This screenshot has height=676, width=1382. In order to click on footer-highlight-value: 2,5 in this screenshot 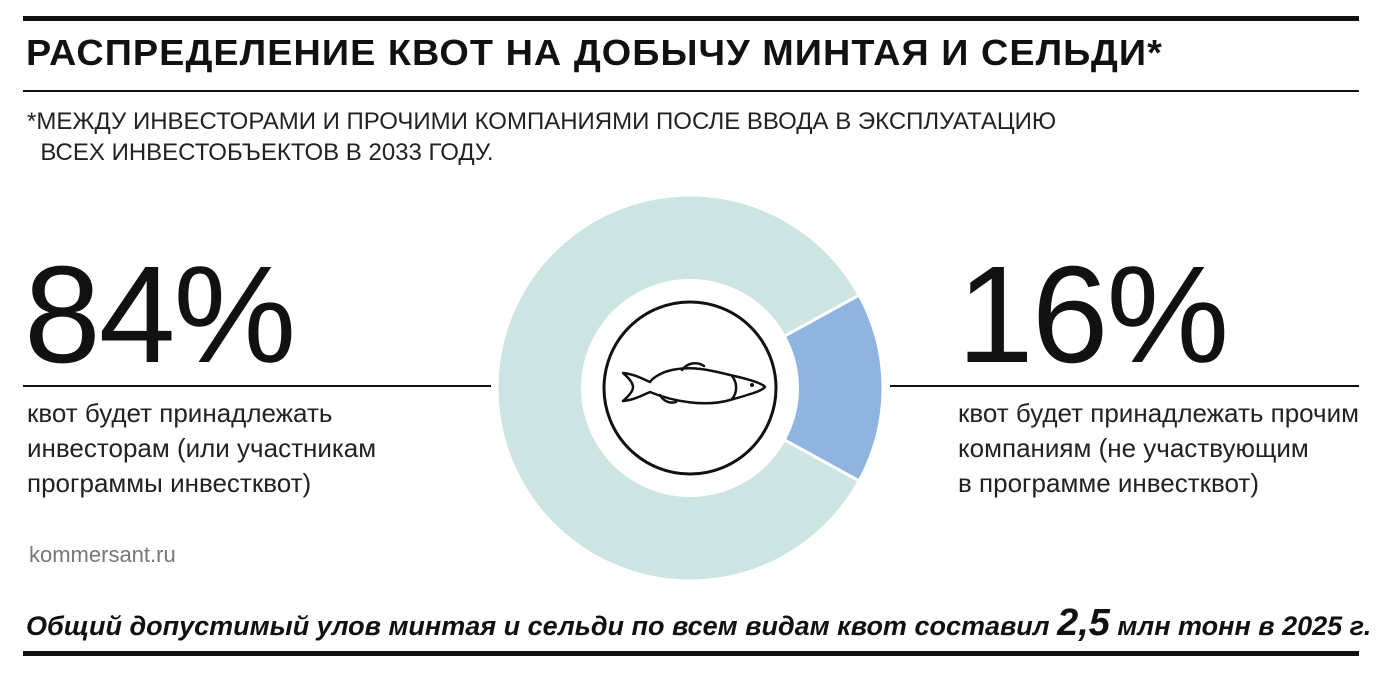, I will do `click(1083, 623)`.